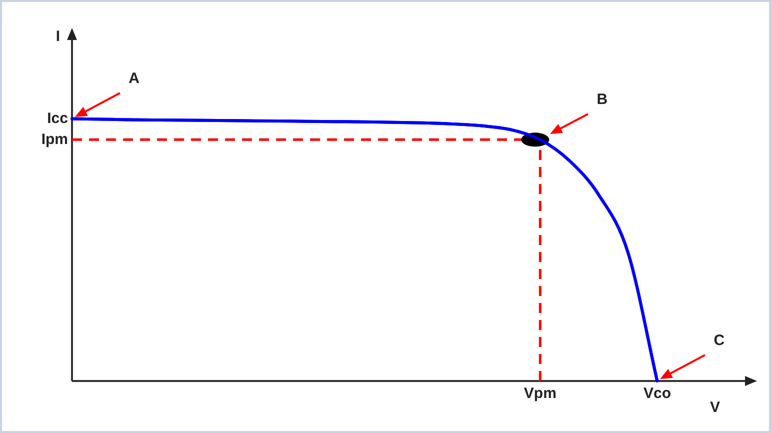 Image resolution: width=771 pixels, height=433 pixels. What do you see at coordinates (134, 78) in the screenshot?
I see `text: A` at bounding box center [134, 78].